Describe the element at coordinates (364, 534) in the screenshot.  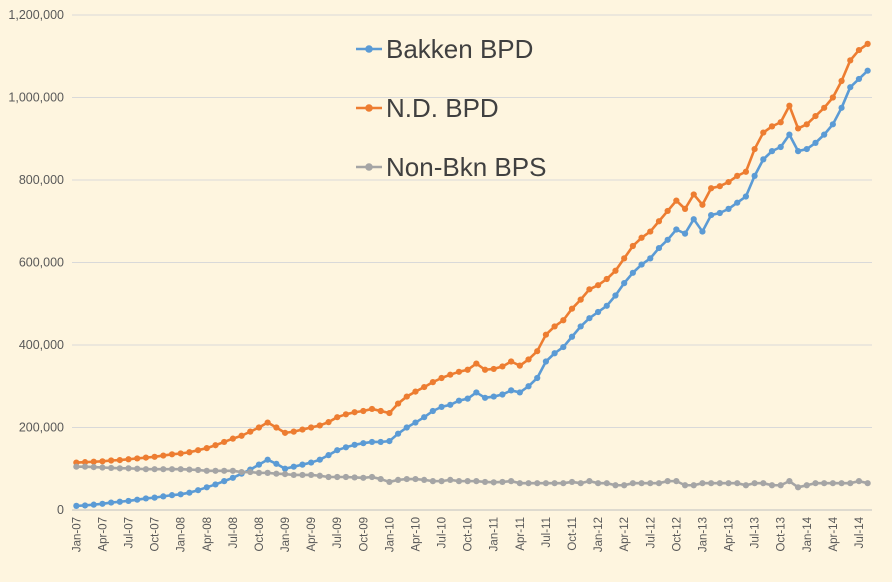
I see `x-tick-label: Oct-09` at that location.